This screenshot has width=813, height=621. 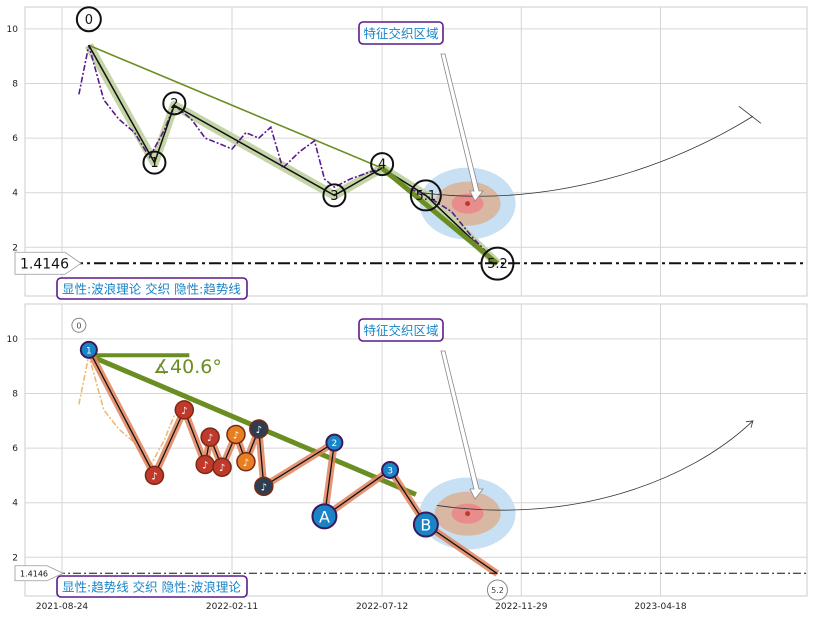 I want to click on chart-top-wave-label: 5.1, so click(x=426, y=196).